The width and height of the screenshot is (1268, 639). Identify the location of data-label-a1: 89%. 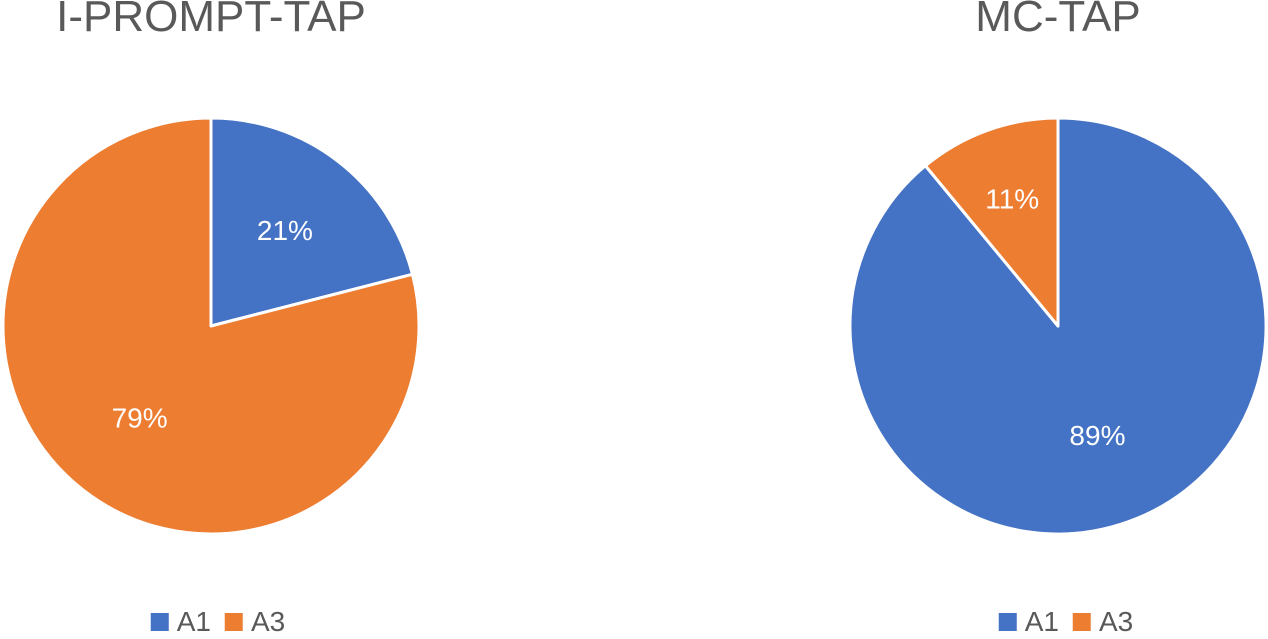
(1097, 435).